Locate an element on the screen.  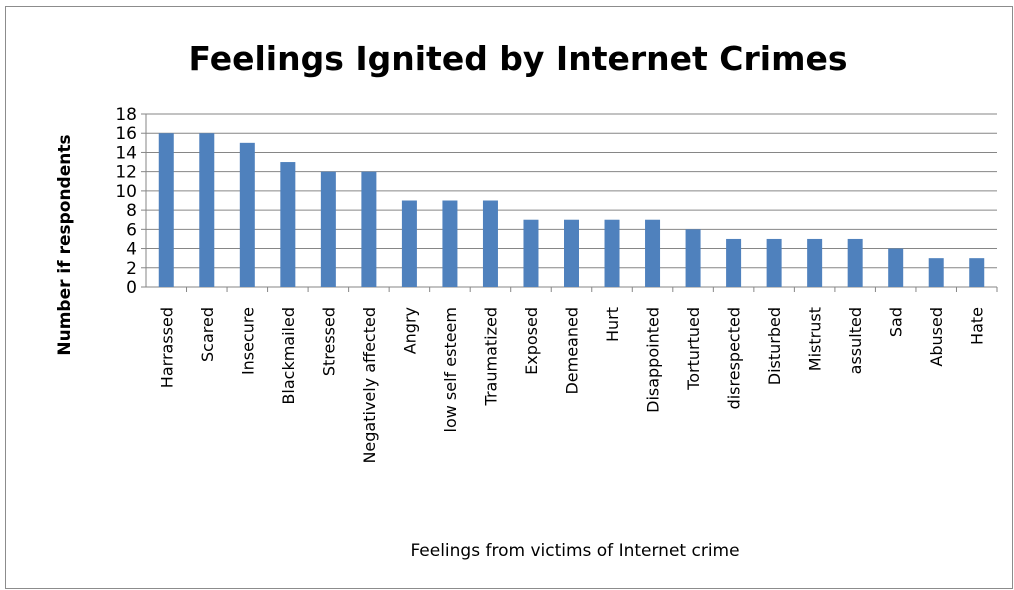
x-axis-label: Feelings from victims of Internet crime is located at coordinates (574, 551).